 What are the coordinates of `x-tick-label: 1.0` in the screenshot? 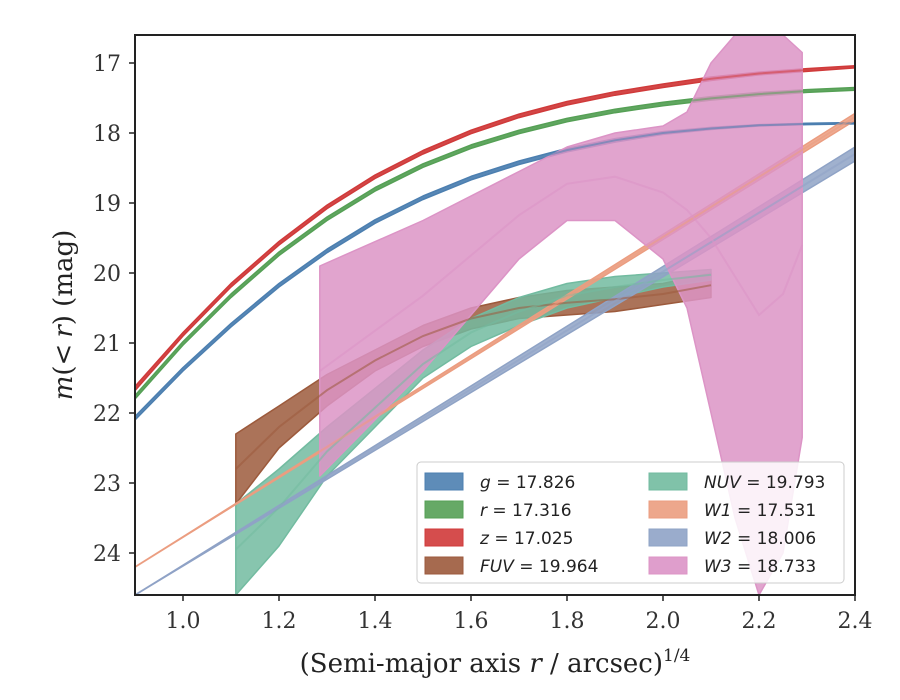 It's located at (183, 621).